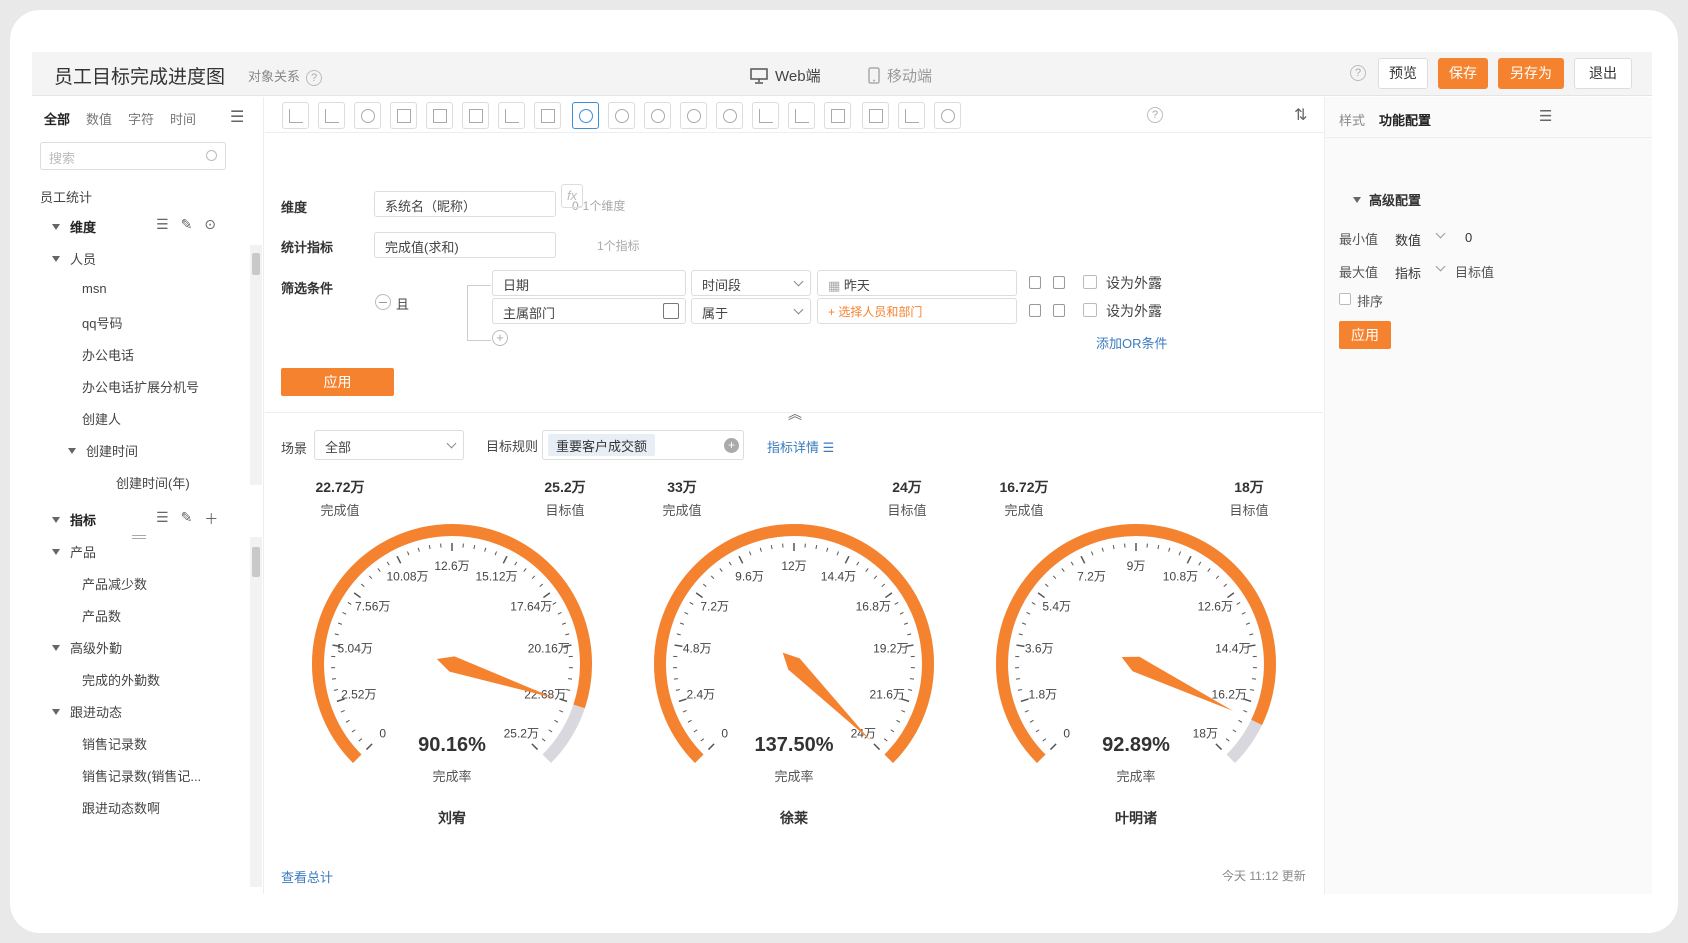  Describe the element at coordinates (1531, 73) in the screenshot. I see `save-as-button: 另存为` at that location.